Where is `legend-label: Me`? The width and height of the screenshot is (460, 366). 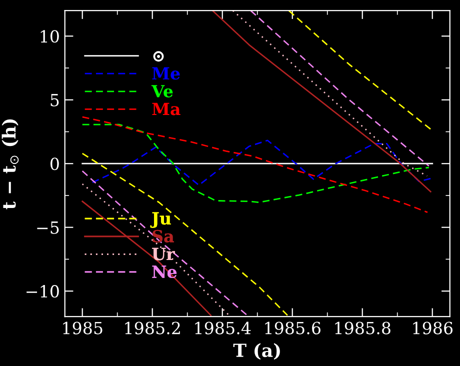
legend-label: Me is located at coordinates (166, 73).